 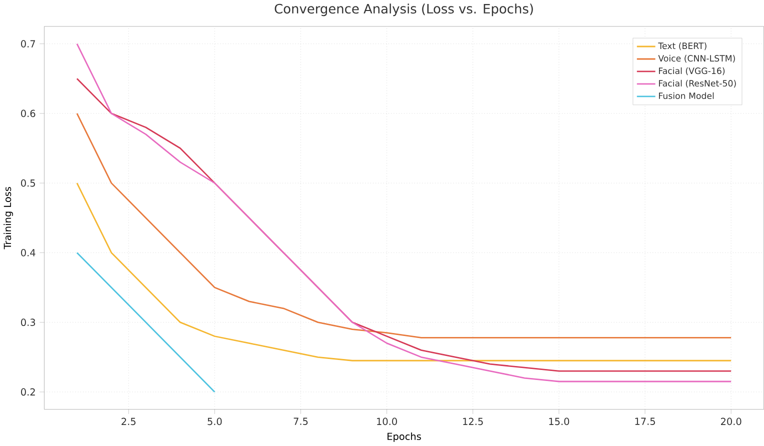 I want to click on x-tick-label: 5.0, so click(x=215, y=422).